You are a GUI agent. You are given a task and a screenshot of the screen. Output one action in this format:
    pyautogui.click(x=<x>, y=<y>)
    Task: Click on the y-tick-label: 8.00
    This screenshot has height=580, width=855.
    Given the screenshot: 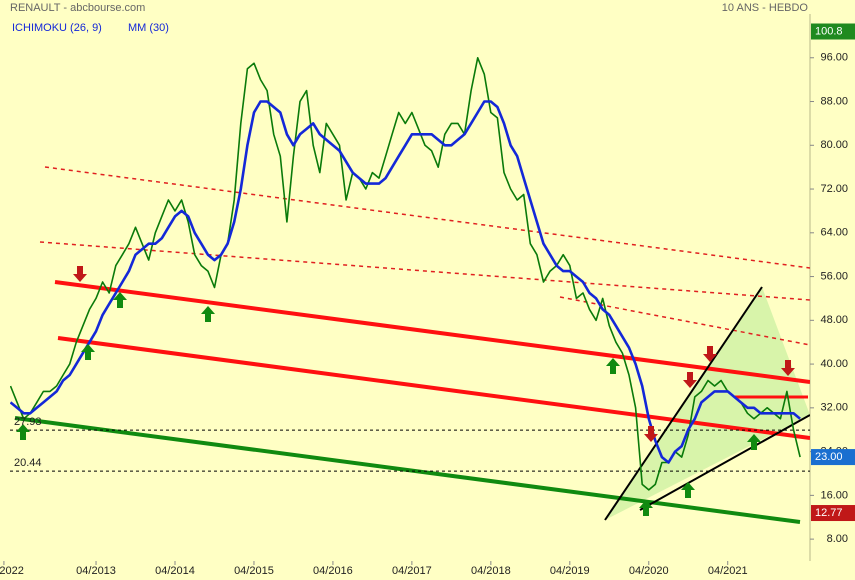 What is the action you would take?
    pyautogui.click(x=837, y=539)
    